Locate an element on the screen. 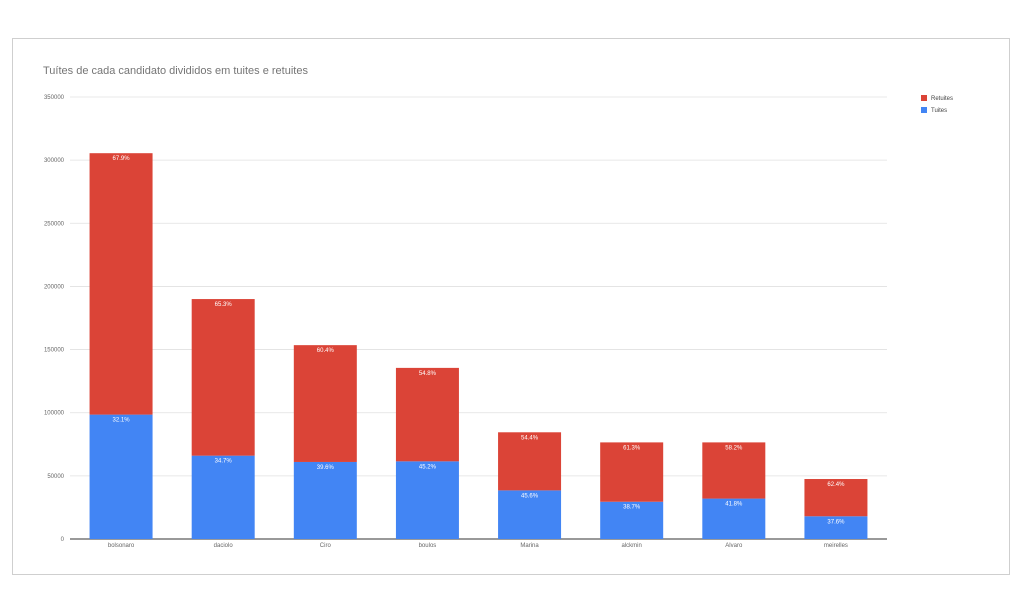 This screenshot has width=1024, height=614. data-label-retuites: 65.3% is located at coordinates (224, 305).